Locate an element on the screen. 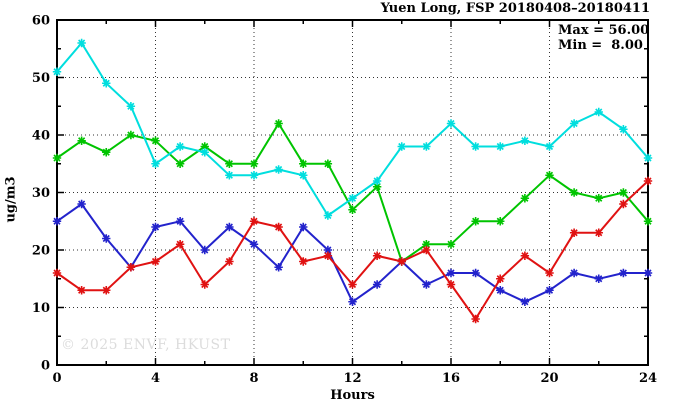  y-tick-label: 30 is located at coordinates (41, 193).